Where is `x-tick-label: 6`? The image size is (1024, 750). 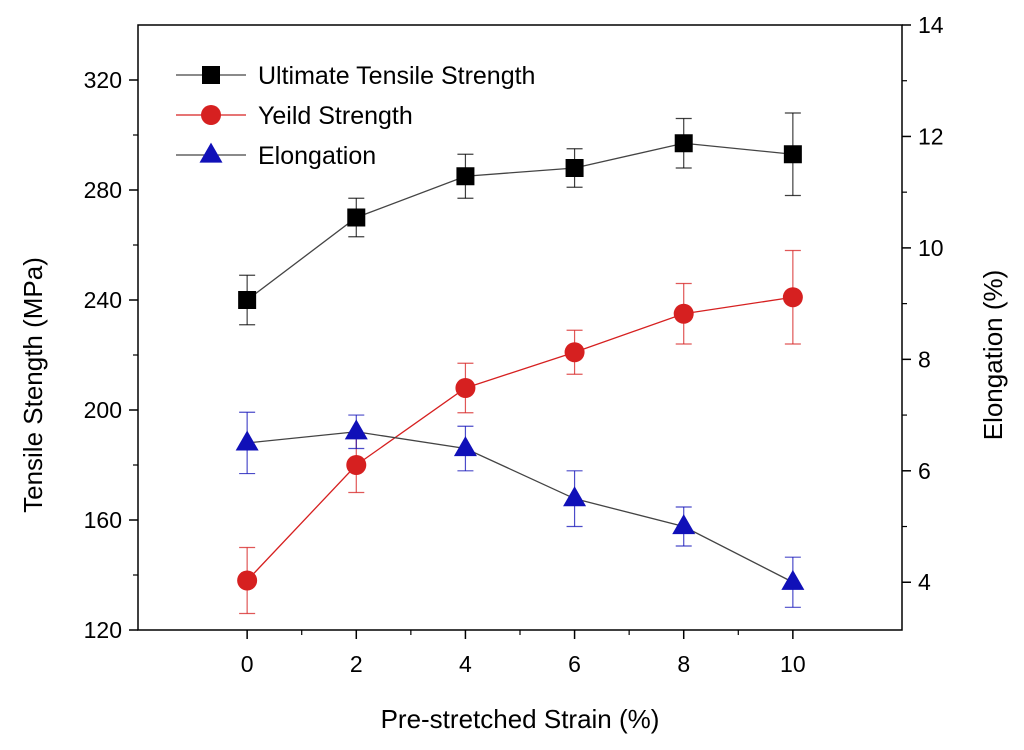
x-tick-label: 6 is located at coordinates (574, 664).